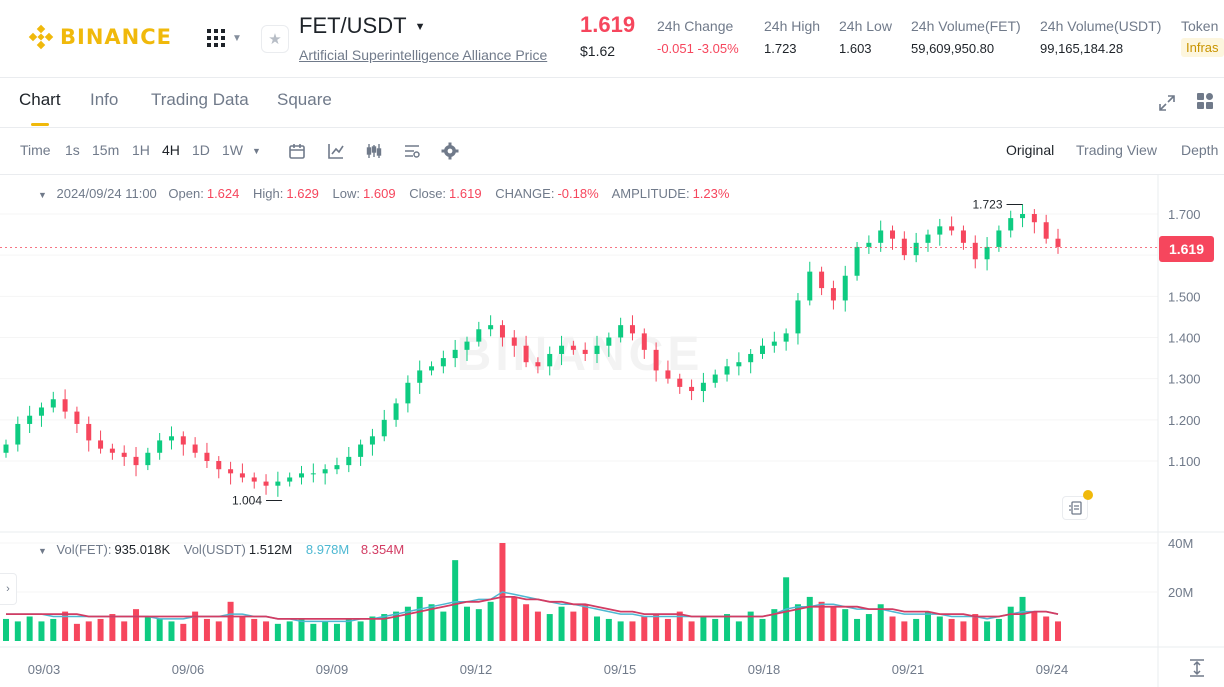 The image size is (1224, 687). I want to click on high-label: High:, so click(268, 193).